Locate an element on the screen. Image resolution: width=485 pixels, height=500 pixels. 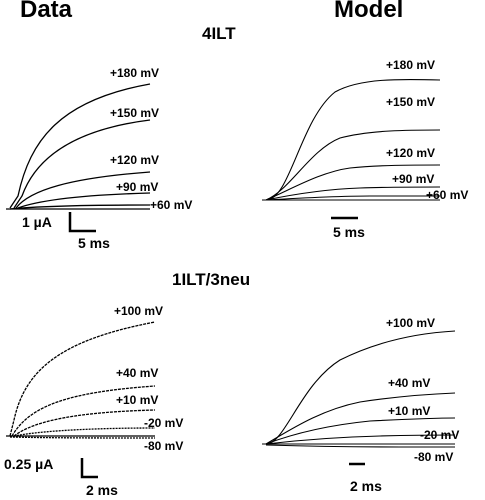
trace-data-60mv is located at coordinates (80, 207).